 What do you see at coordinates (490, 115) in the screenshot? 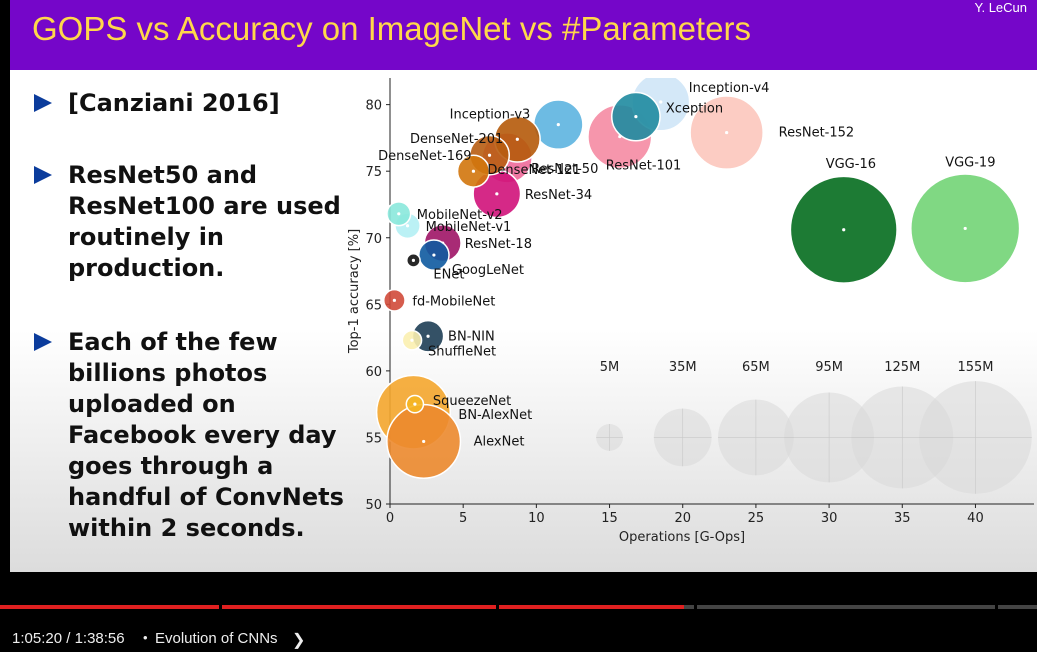
I see `data-point-label: Inception-v3` at bounding box center [490, 115].